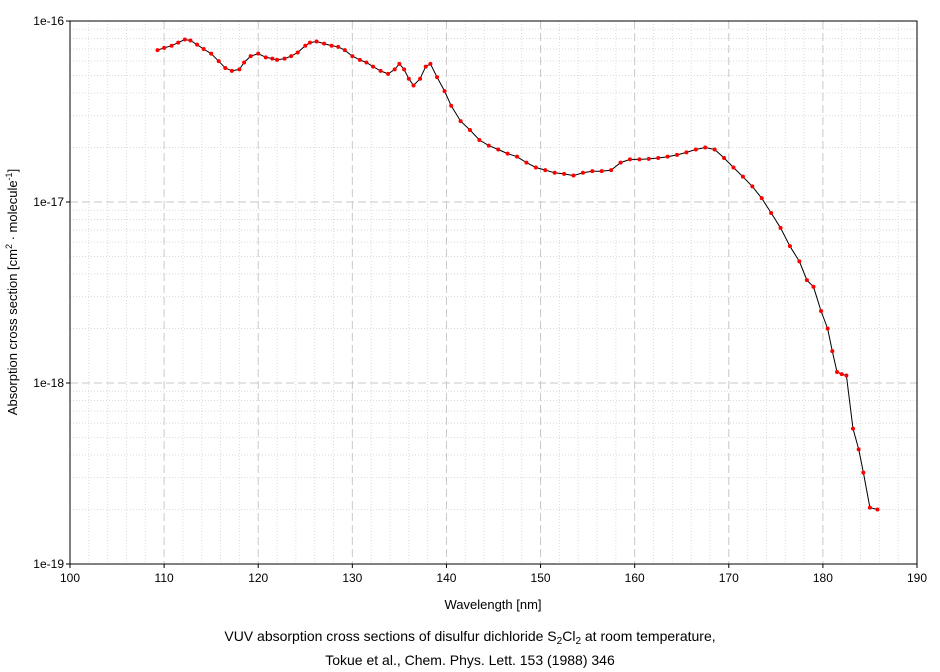  What do you see at coordinates (48, 21) in the screenshot?
I see `y-tick-label: 1e-16` at bounding box center [48, 21].